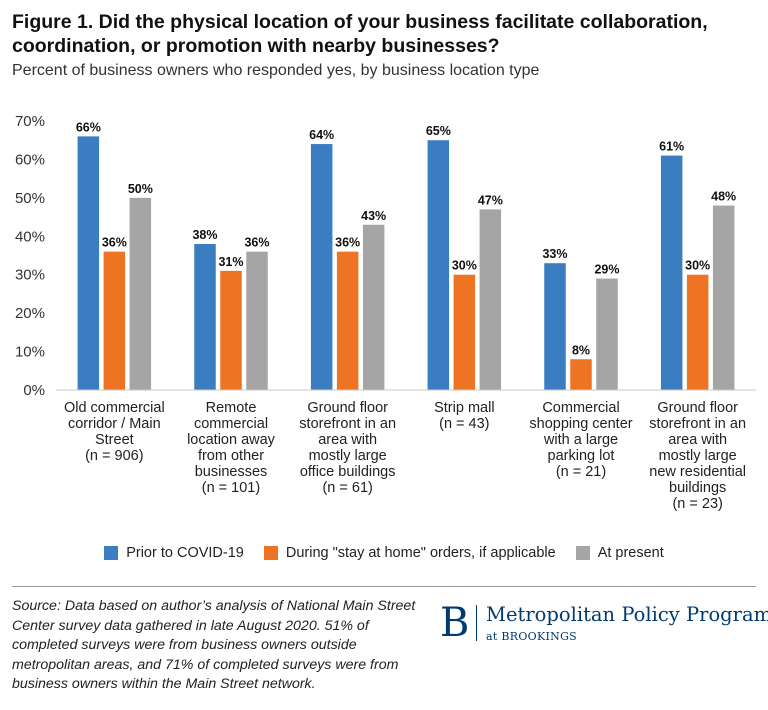 This screenshot has width=768, height=710. I want to click on x-tick-label: Strip mall, so click(464, 408).